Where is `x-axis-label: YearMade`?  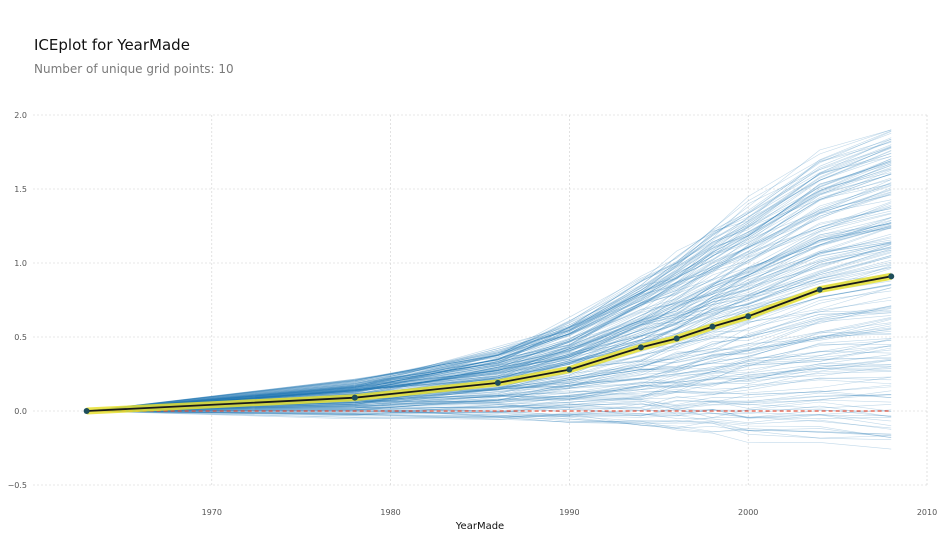
x-axis-label: YearMade is located at coordinates (479, 526).